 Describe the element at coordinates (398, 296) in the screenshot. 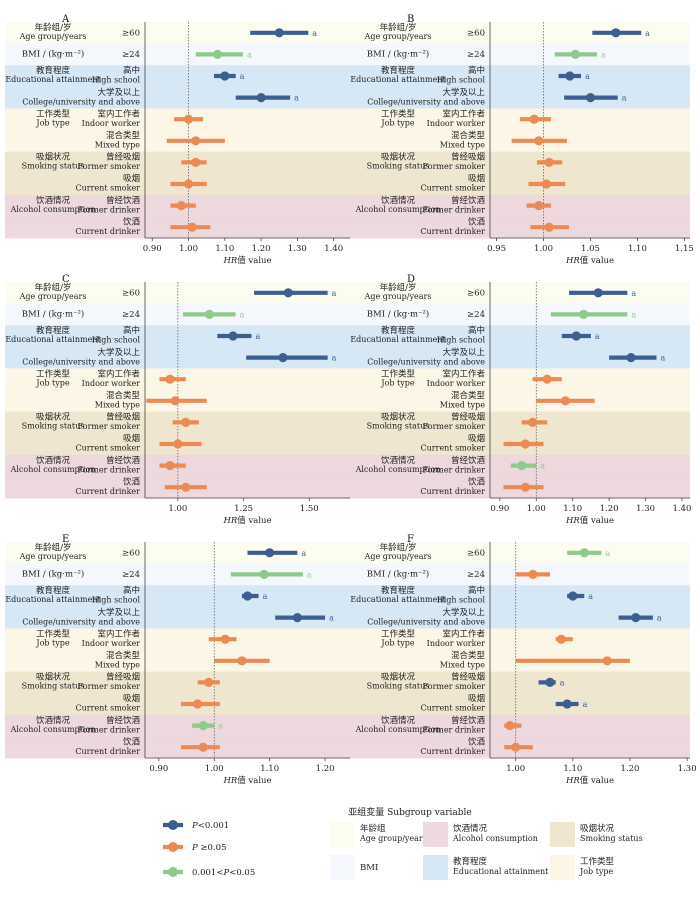

I see `group-label-en: Age group/years` at that location.